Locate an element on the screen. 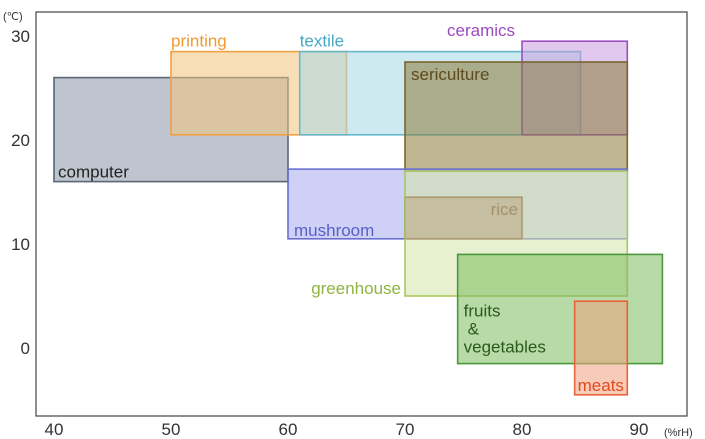 The height and width of the screenshot is (439, 705). x-tick-90: 90 is located at coordinates (639, 429).